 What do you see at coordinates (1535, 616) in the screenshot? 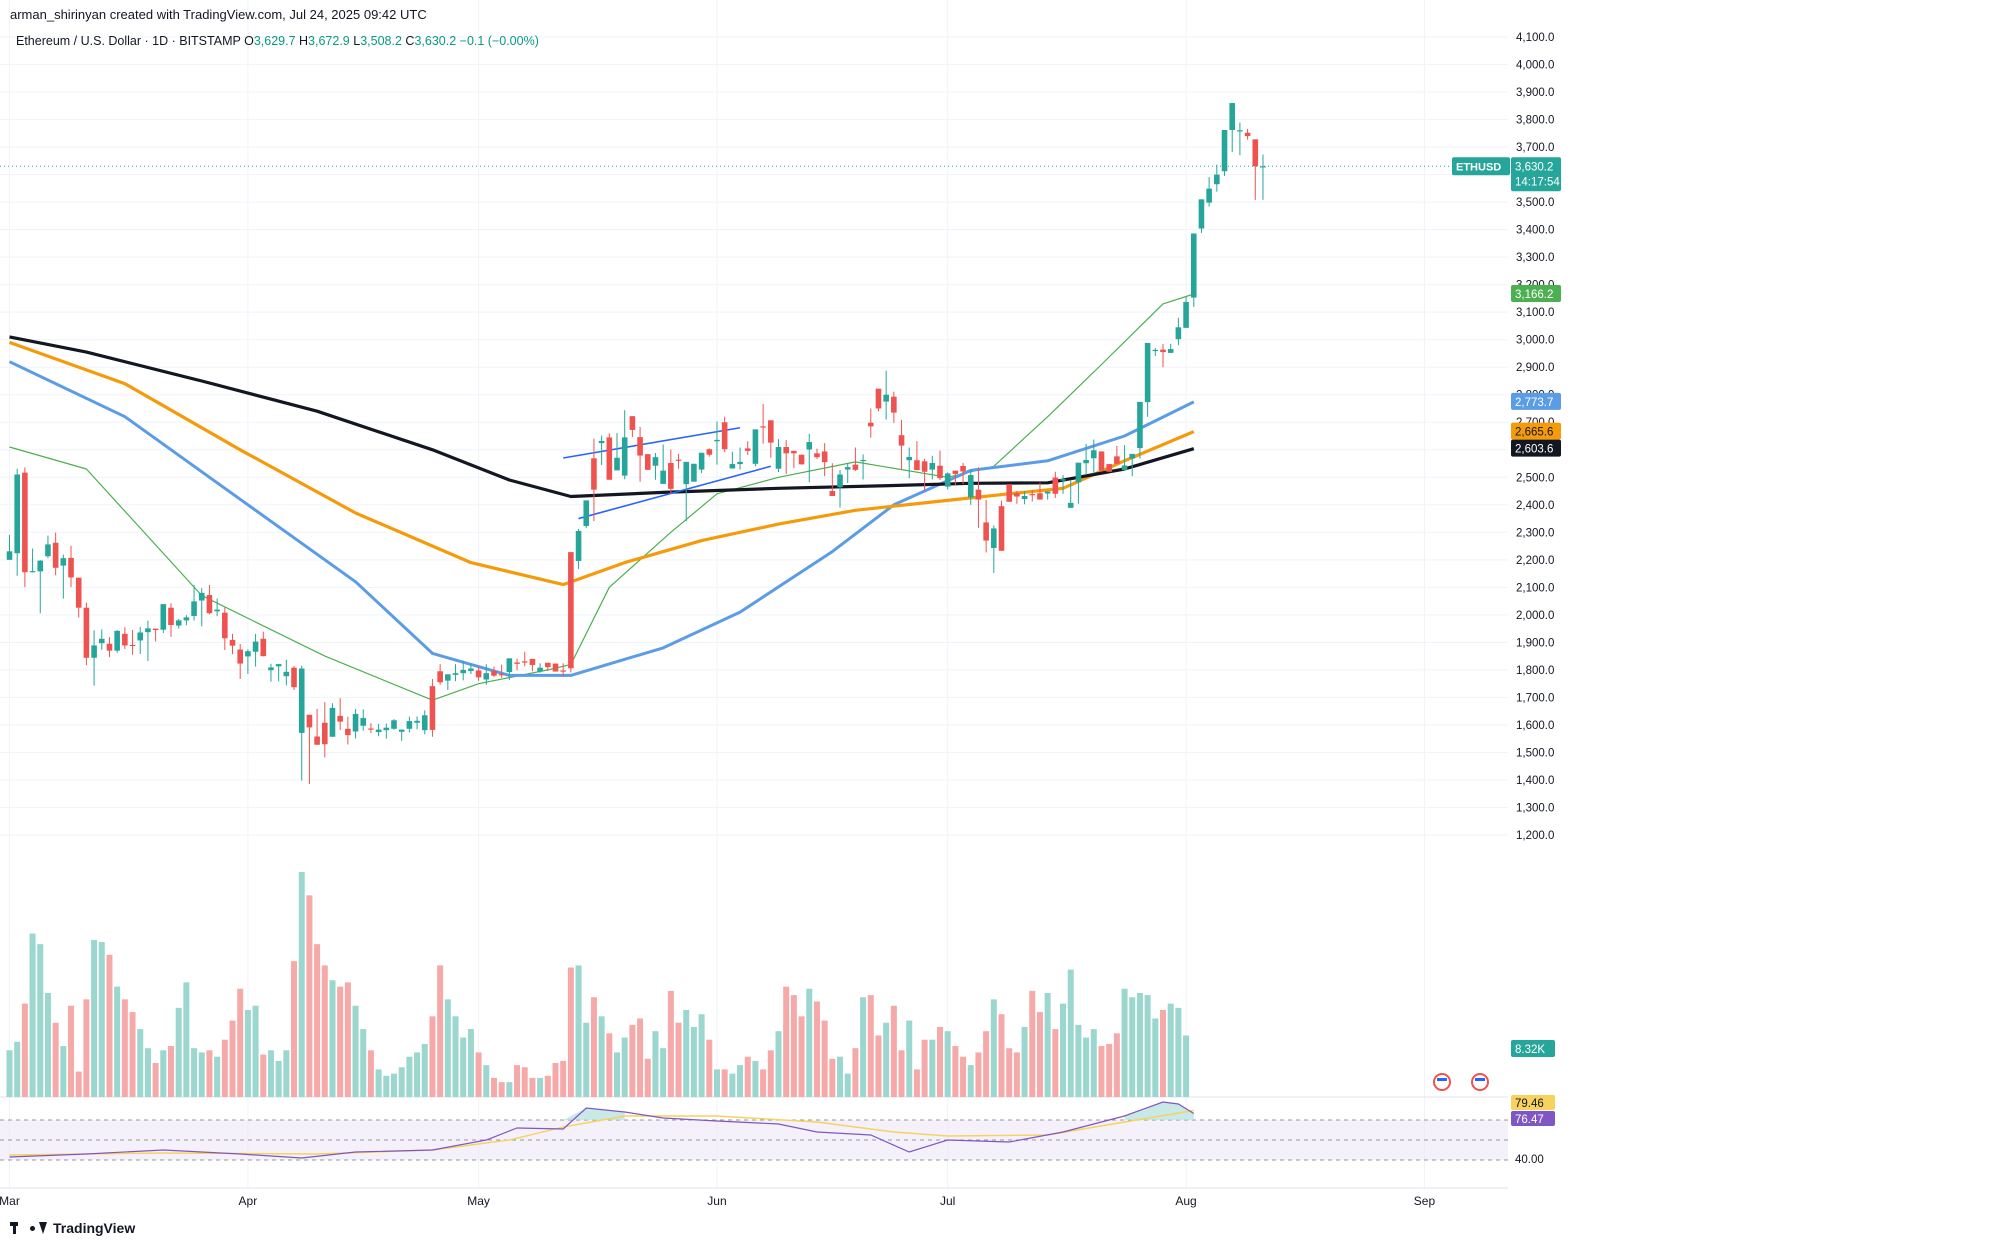
I see `price-tick-label: 2,000.0` at bounding box center [1535, 616].